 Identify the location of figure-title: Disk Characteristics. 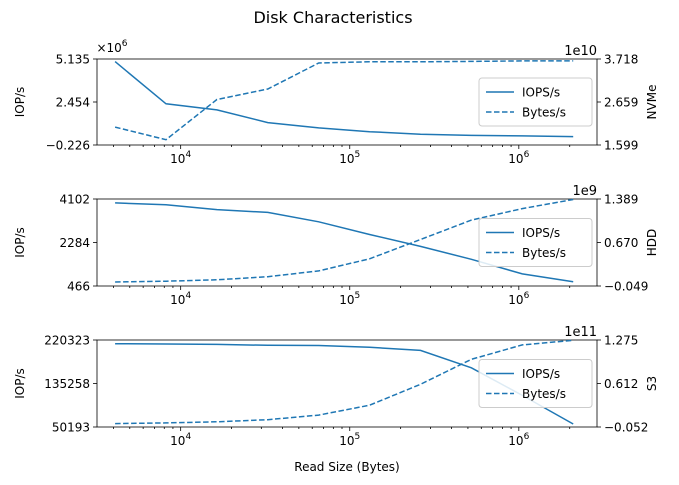
(332, 17).